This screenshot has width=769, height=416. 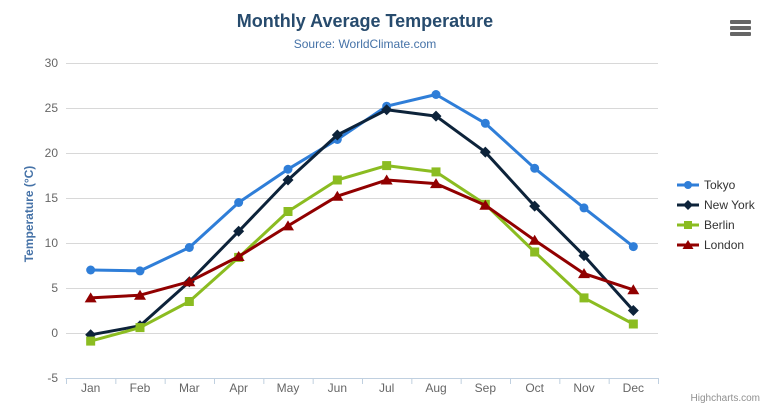 I want to click on legend-item-new-york: New York, so click(x=716, y=205).